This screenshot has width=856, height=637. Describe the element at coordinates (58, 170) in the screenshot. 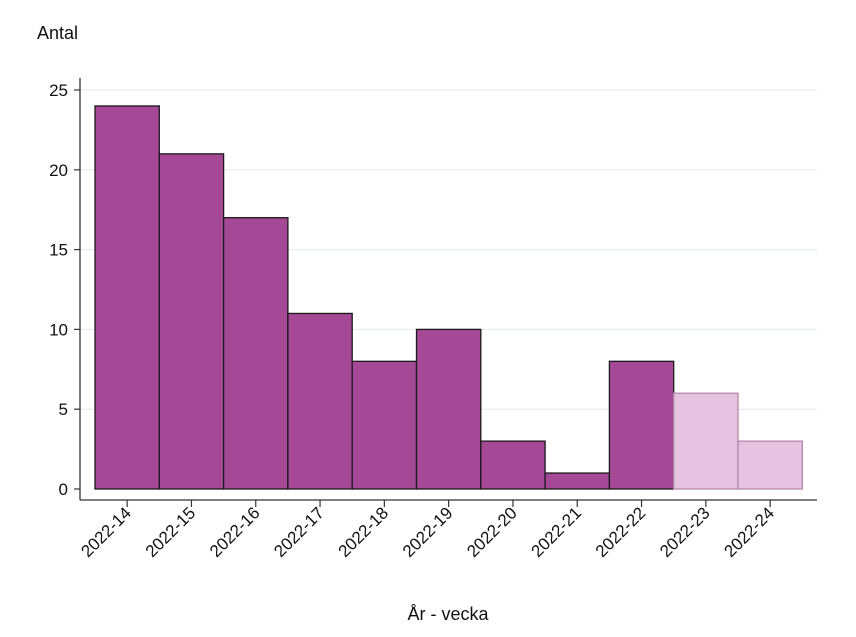

I see `y-tick-label: 20` at that location.